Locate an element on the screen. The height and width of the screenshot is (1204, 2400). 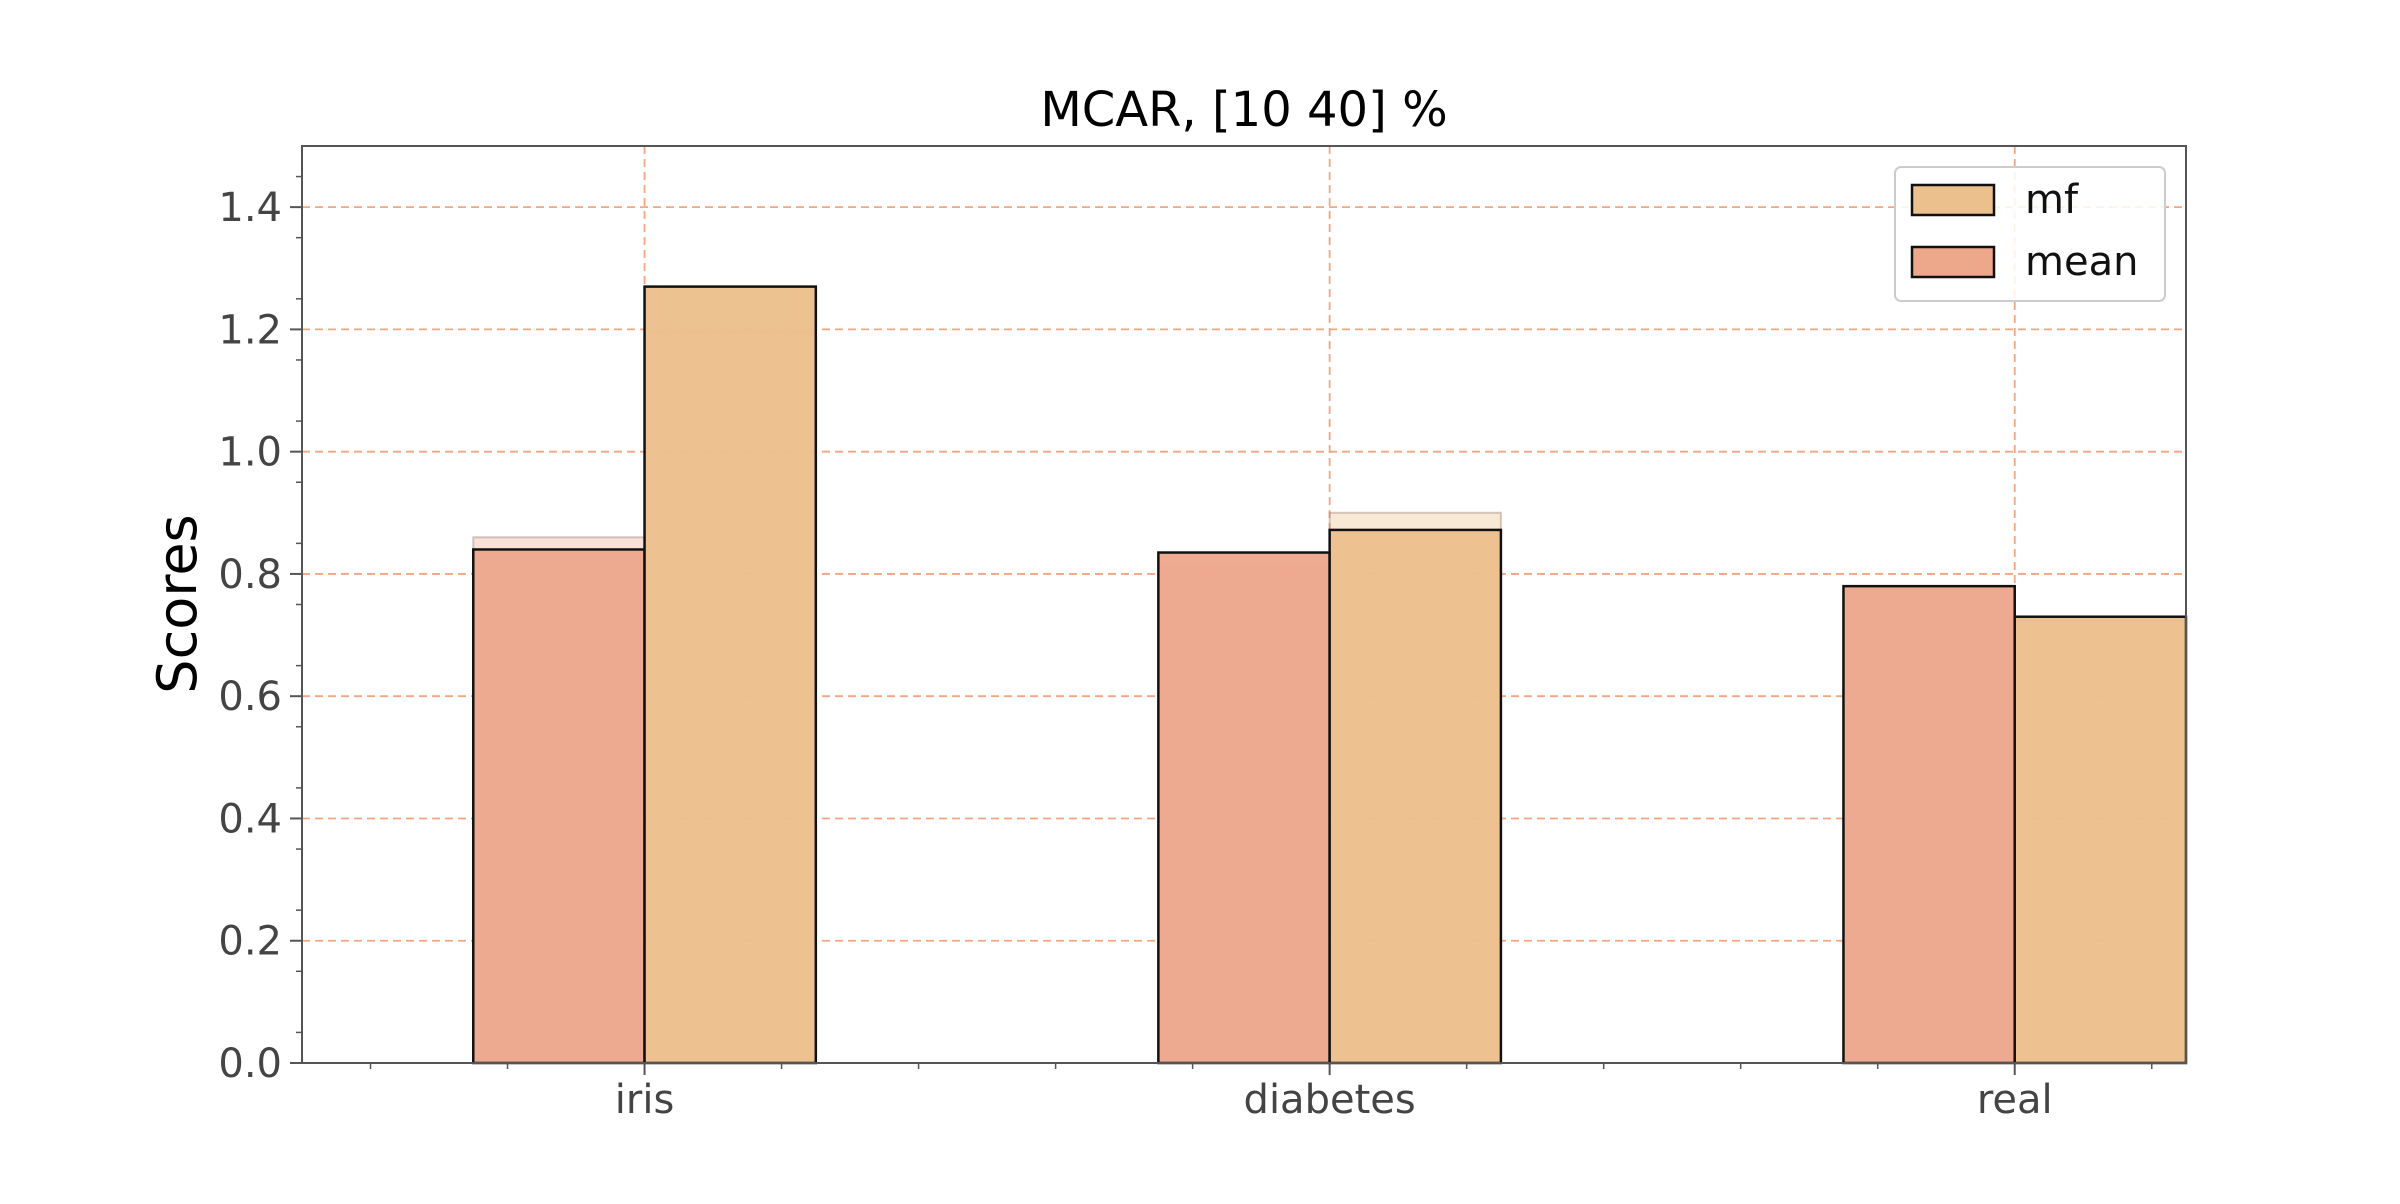
y-tick-label: 0.2 is located at coordinates (250, 942).